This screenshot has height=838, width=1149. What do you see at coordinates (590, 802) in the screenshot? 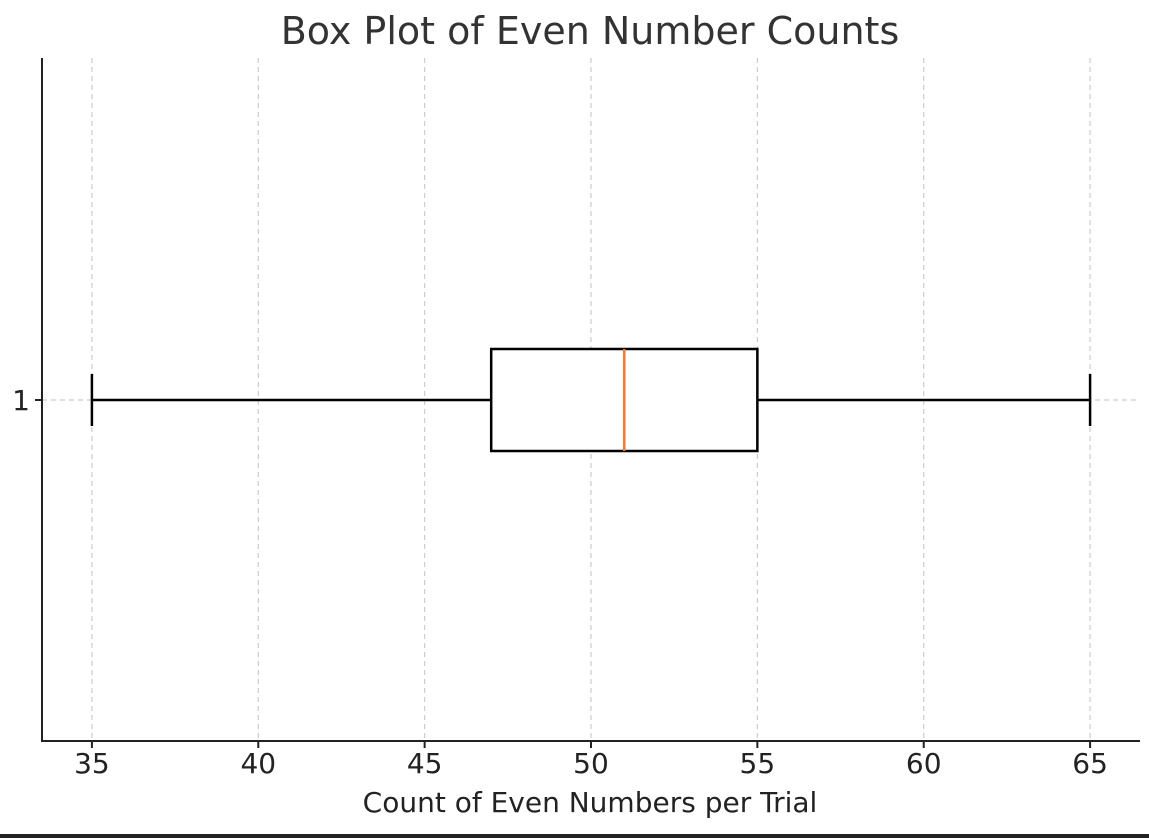
I see `x-axis-label: Count of Even Numbers per Trial` at bounding box center [590, 802].